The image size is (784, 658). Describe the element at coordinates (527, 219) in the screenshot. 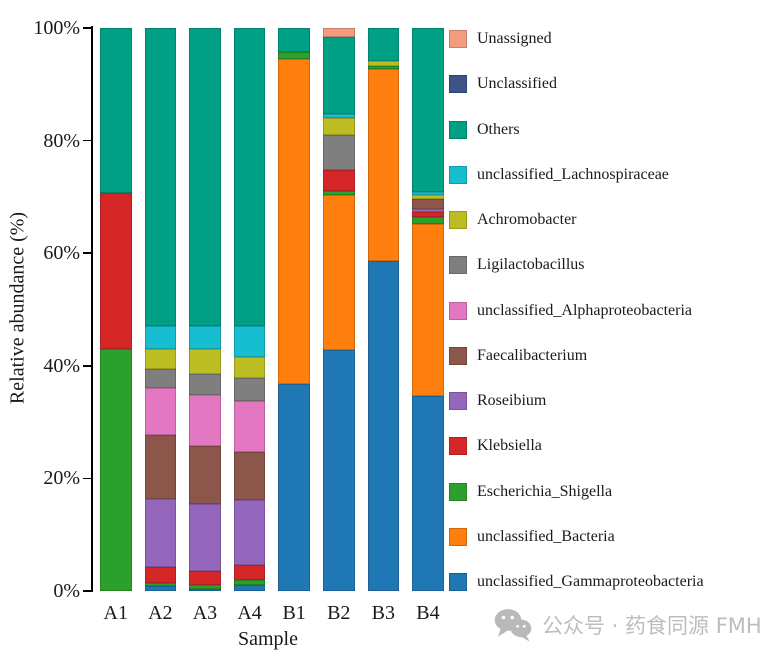

I see `legend-label: Achromobacter` at that location.